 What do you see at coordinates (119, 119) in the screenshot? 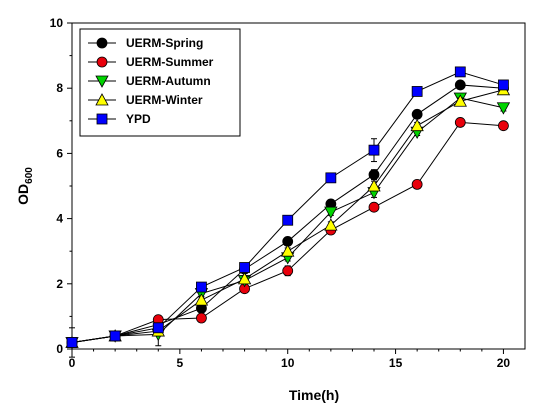
I see `legend-item: YPD` at bounding box center [119, 119].